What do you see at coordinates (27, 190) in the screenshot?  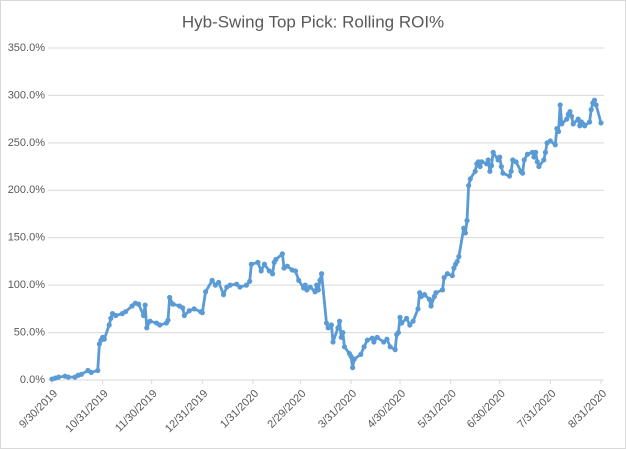 I see `y-tick-label: 200.0%` at bounding box center [27, 190].